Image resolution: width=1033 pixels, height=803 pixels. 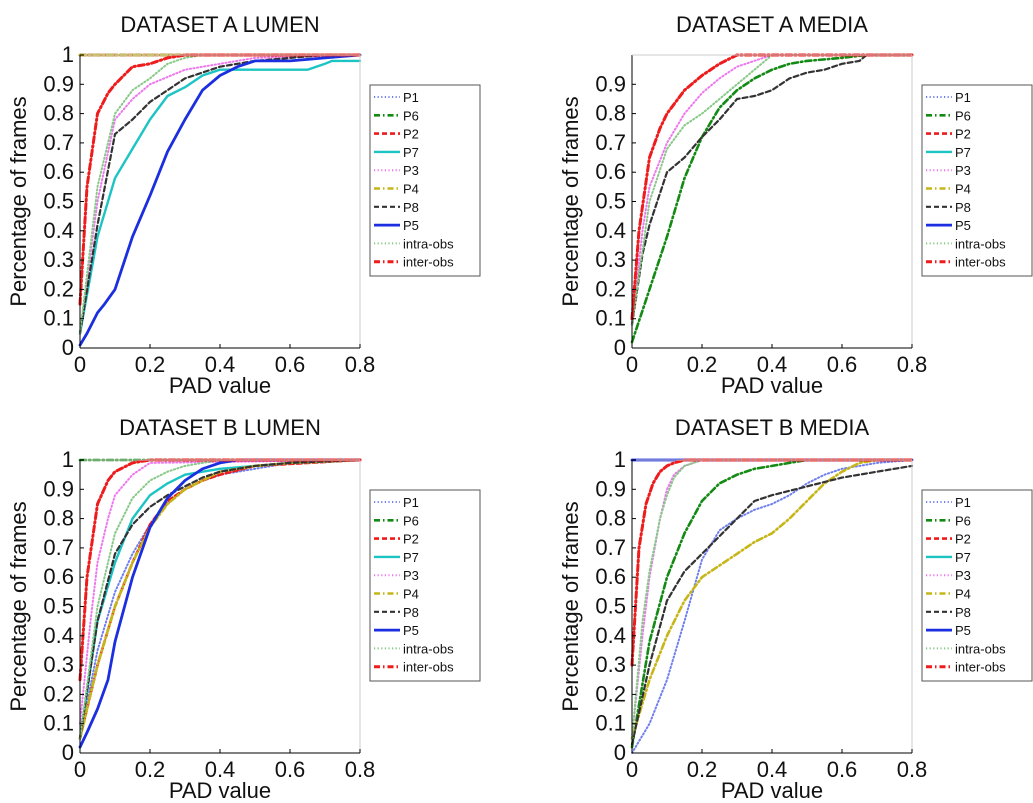 What do you see at coordinates (411, 557) in the screenshot?
I see `legend-label-P7: P7` at bounding box center [411, 557].